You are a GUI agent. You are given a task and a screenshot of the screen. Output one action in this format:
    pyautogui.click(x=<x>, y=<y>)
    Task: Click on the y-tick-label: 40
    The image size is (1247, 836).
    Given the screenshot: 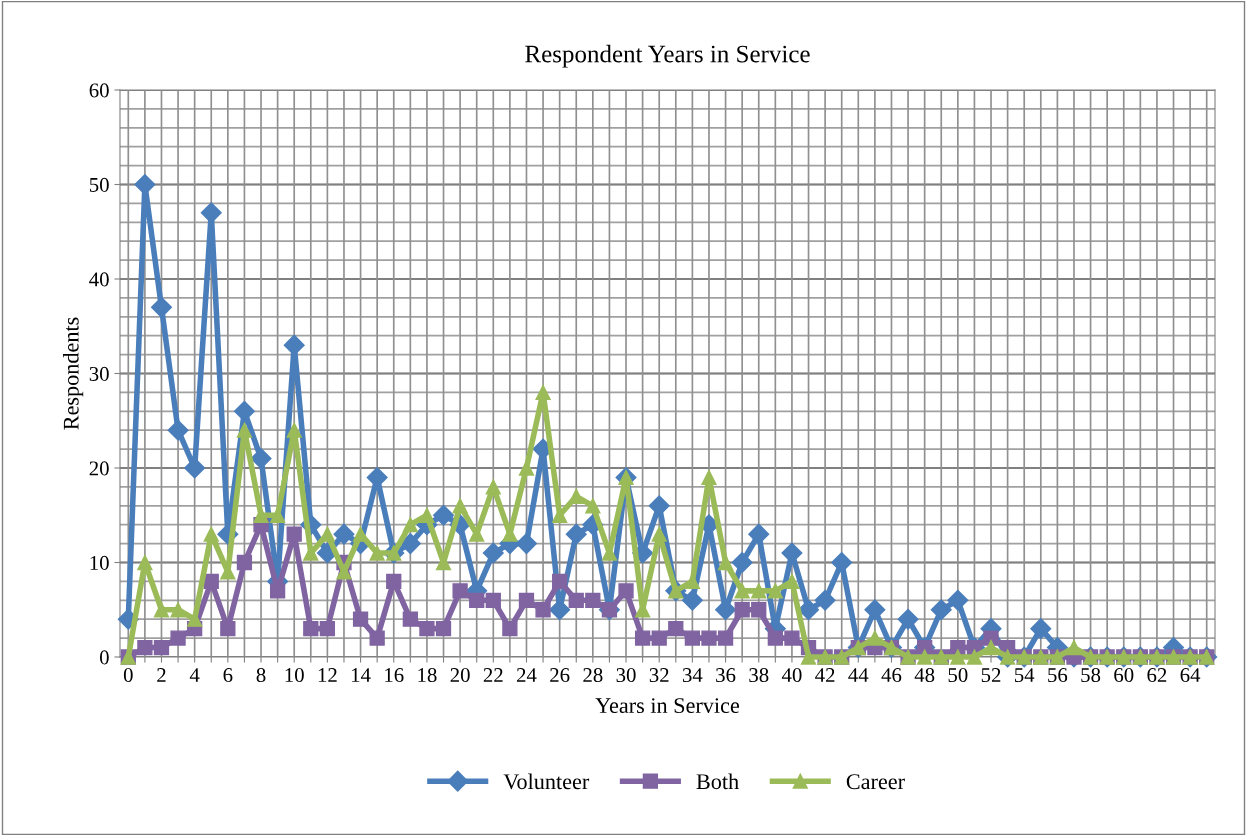 What is the action you would take?
    pyautogui.click(x=99, y=279)
    